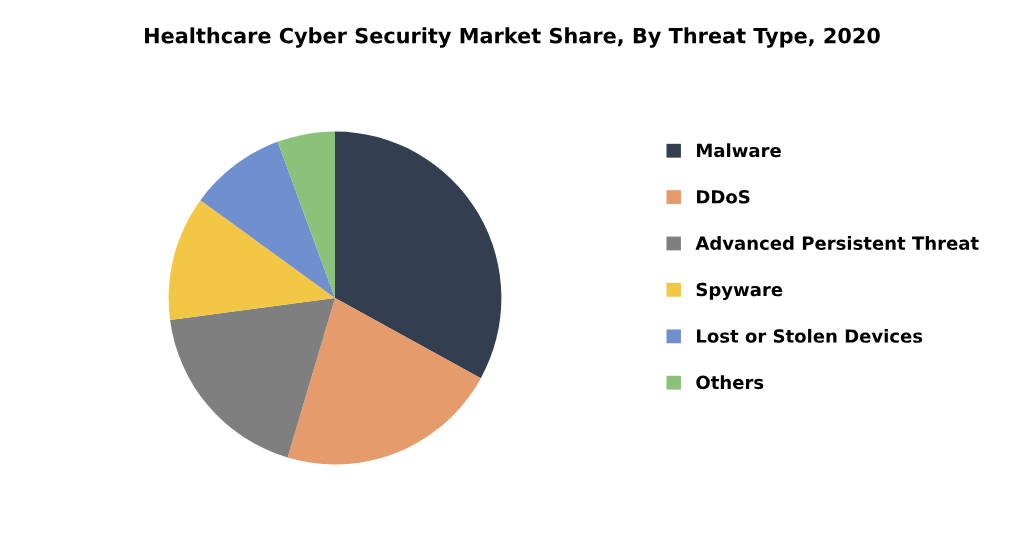  I want to click on legend-label: Lost or Stolen Devices, so click(810, 335).